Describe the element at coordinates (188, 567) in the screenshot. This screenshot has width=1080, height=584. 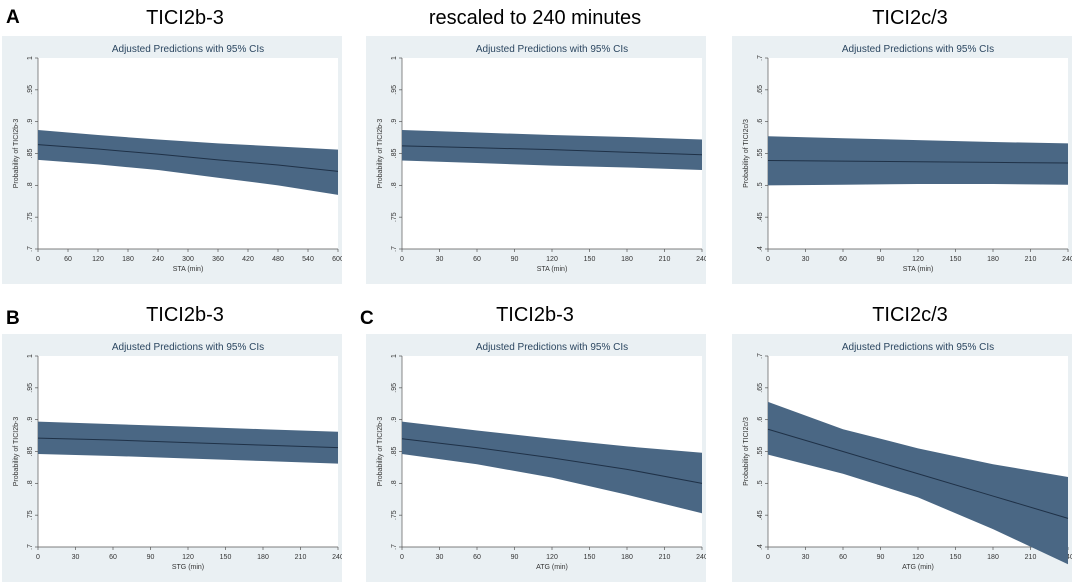
I see `x-axis-label: STG (min)` at that location.